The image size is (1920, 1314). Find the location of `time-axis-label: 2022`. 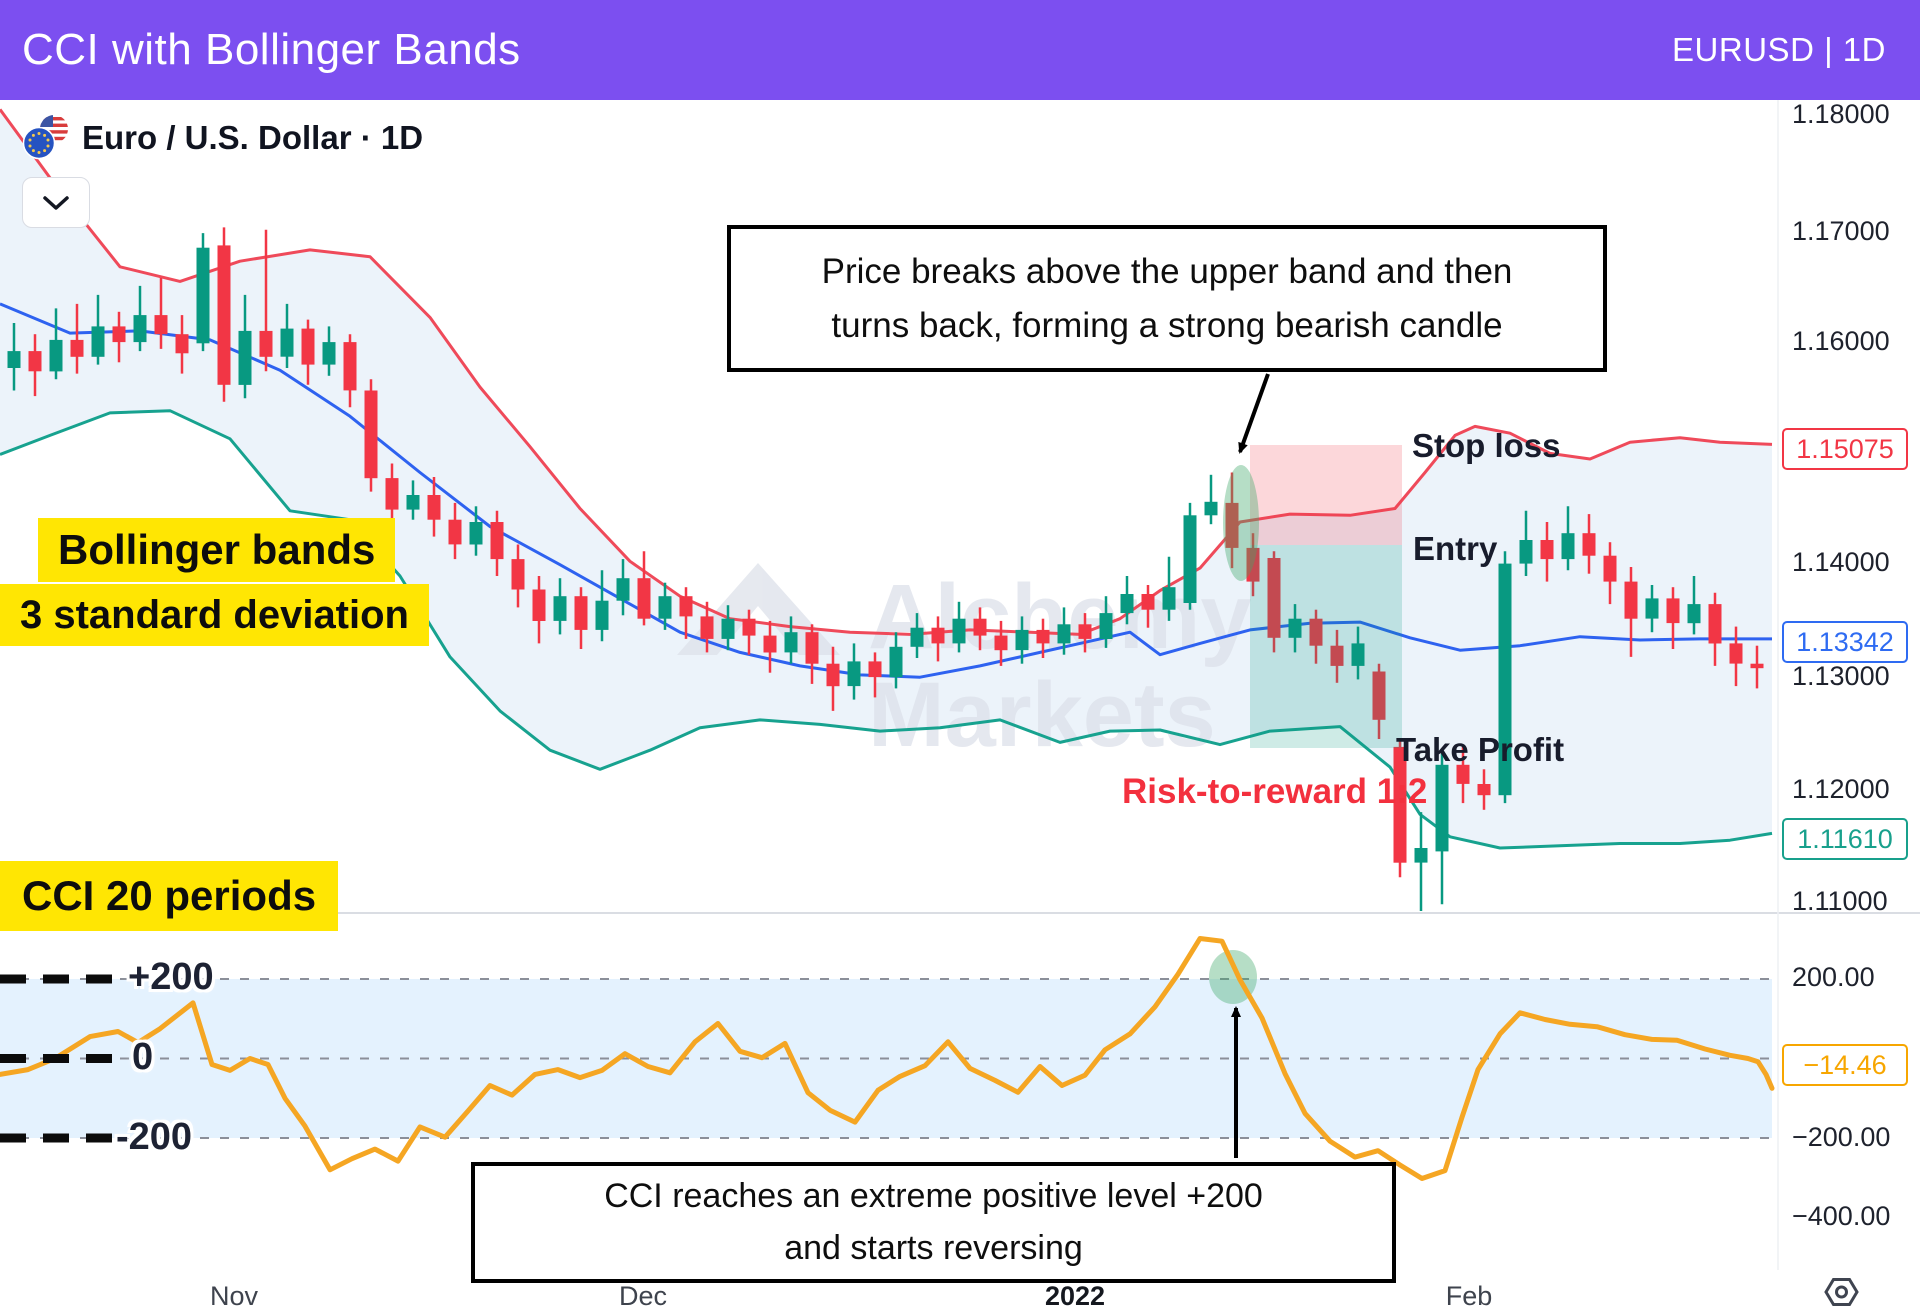

time-axis-label: 2022 is located at coordinates (1075, 1296).